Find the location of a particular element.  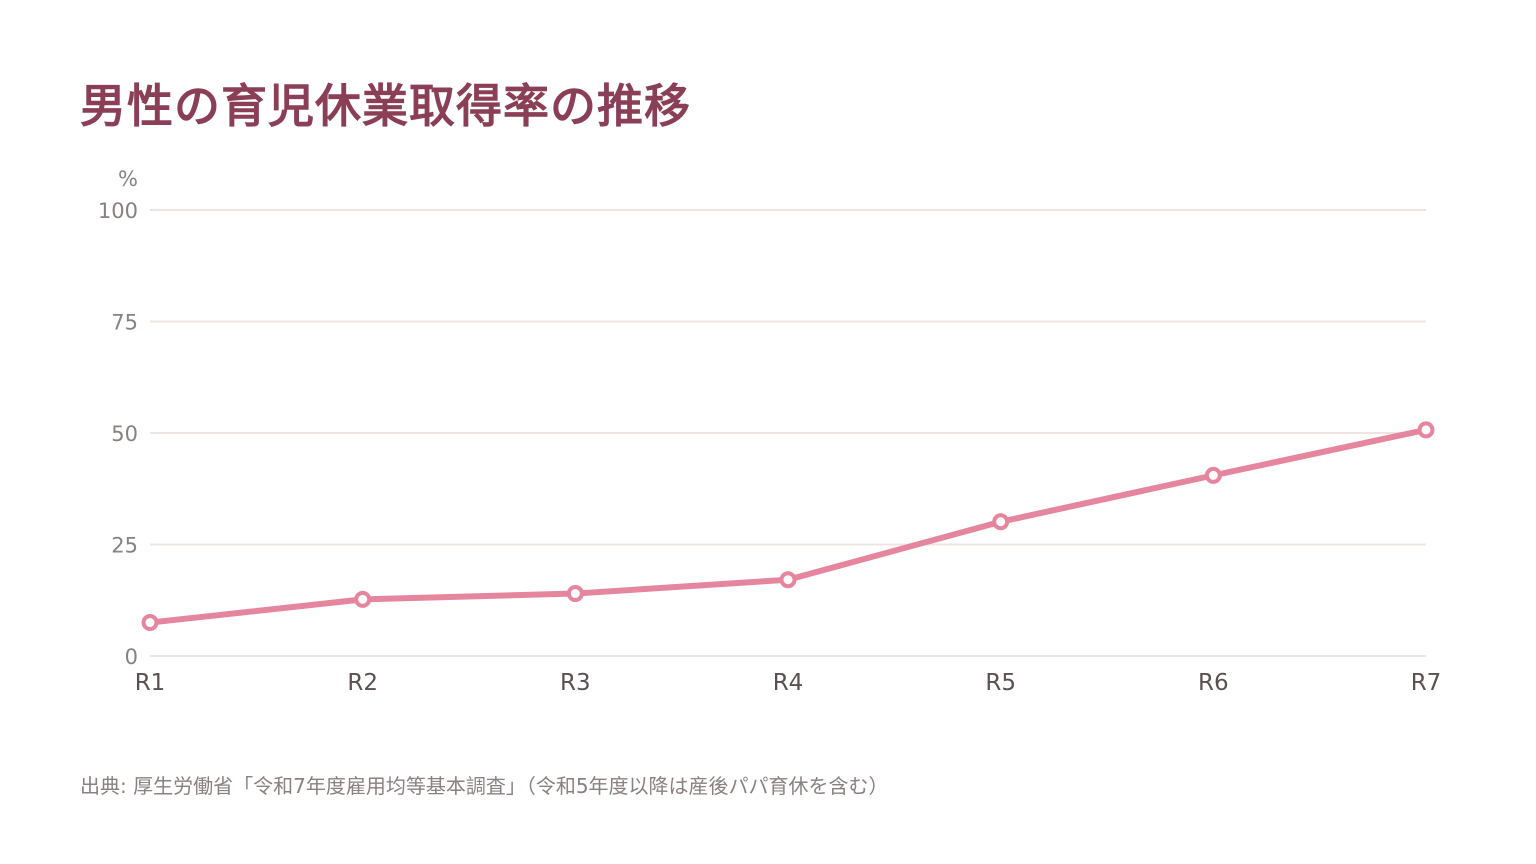

y-tick-label: 50 is located at coordinates (124, 434).